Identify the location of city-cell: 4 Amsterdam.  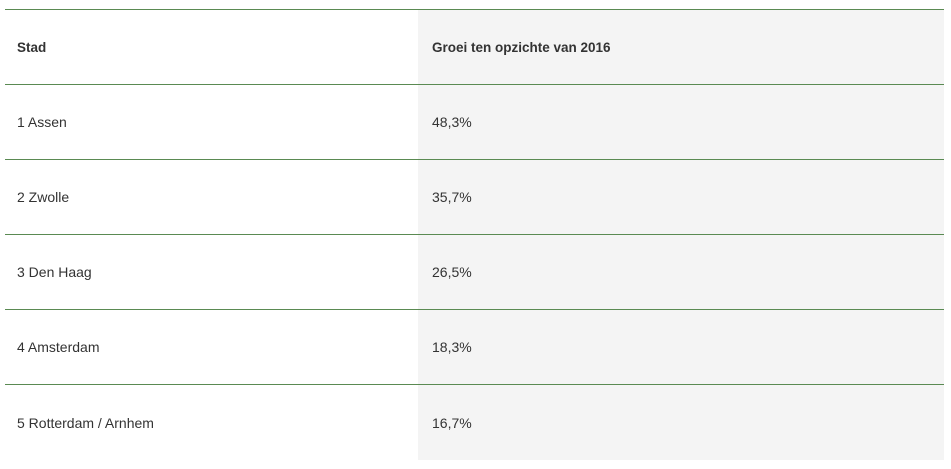
(211, 347).